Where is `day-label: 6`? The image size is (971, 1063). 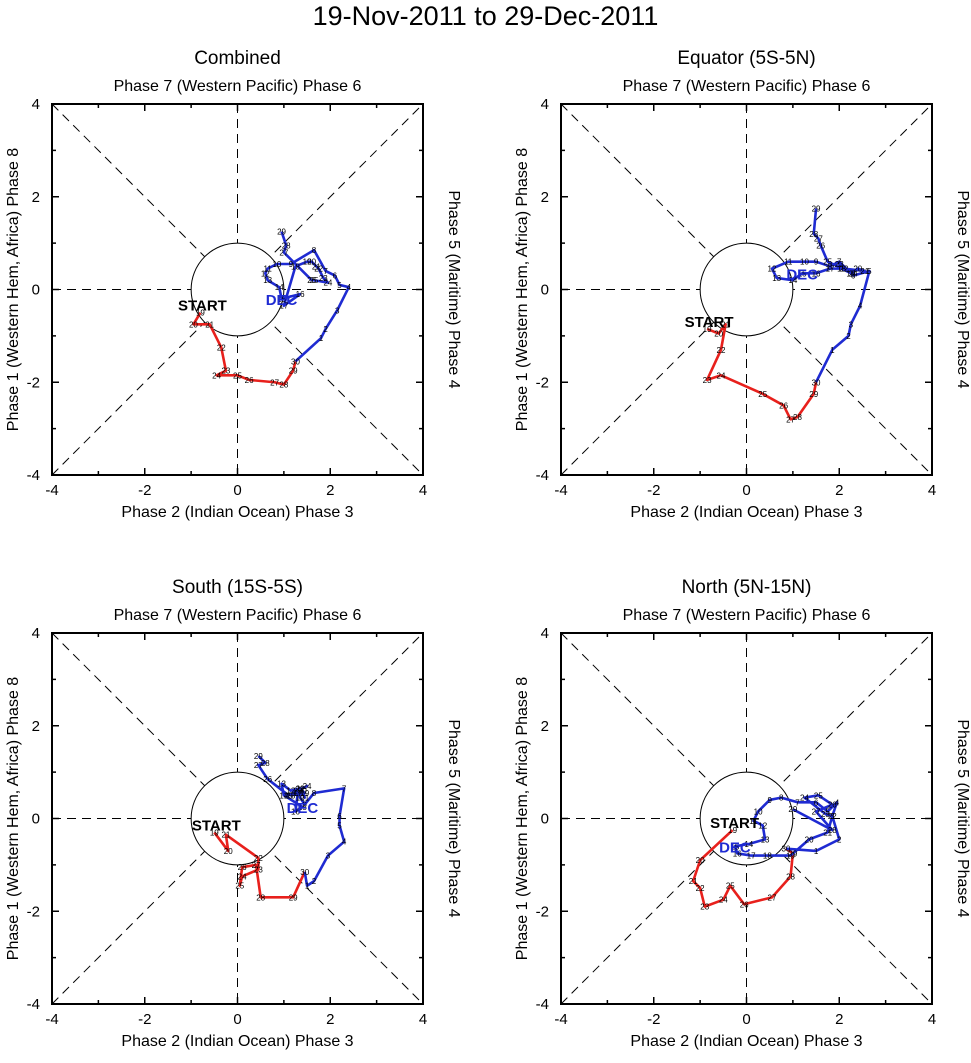
day-label: 6 is located at coordinates (339, 816).